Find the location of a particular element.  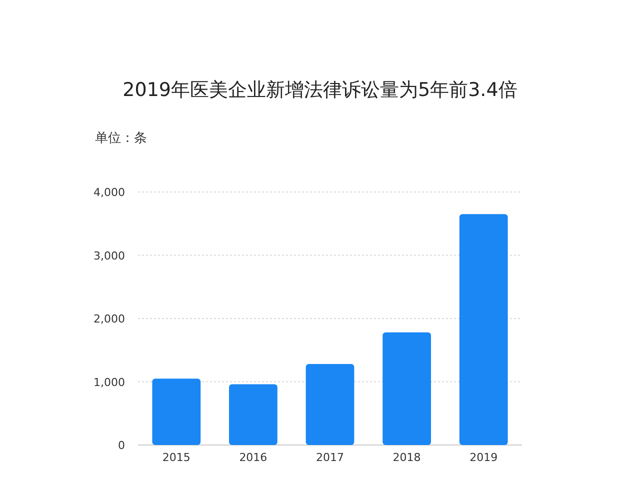

y-tick-label: 3,000 is located at coordinates (109, 255).